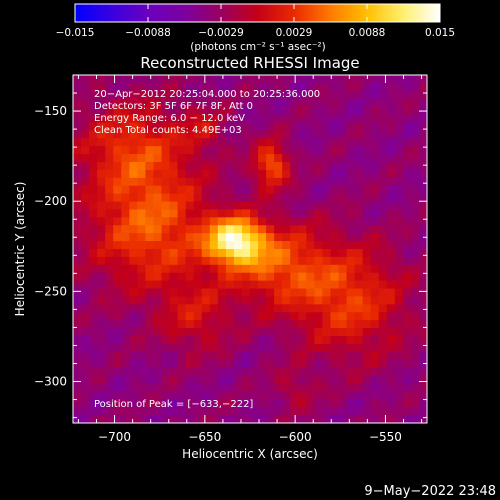  Describe the element at coordinates (257, 47) in the screenshot. I see `colorbar-unit-label: (photons cm⁻² s⁻¹ asec⁻²)` at that location.